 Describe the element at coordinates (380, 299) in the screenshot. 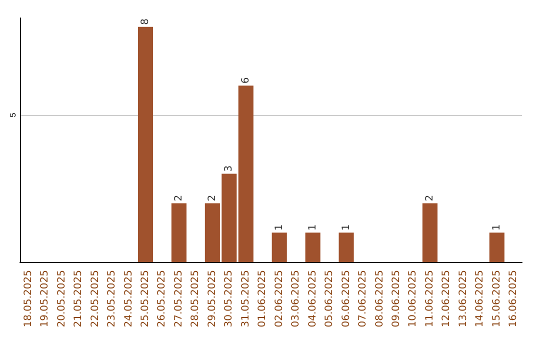

I see `x-tick-label: 08.06.2025` at that location.